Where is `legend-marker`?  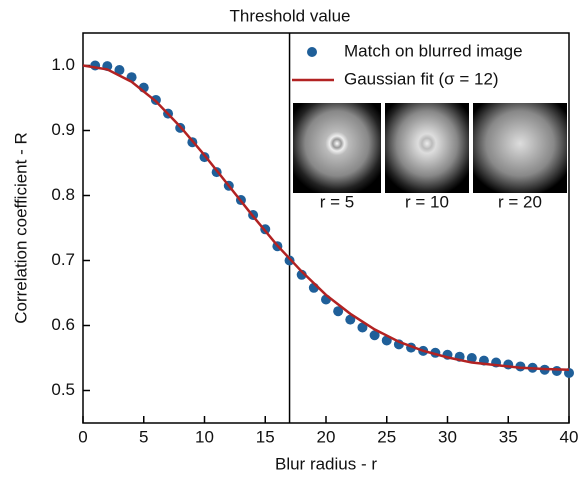 legend-marker is located at coordinates (312, 52).